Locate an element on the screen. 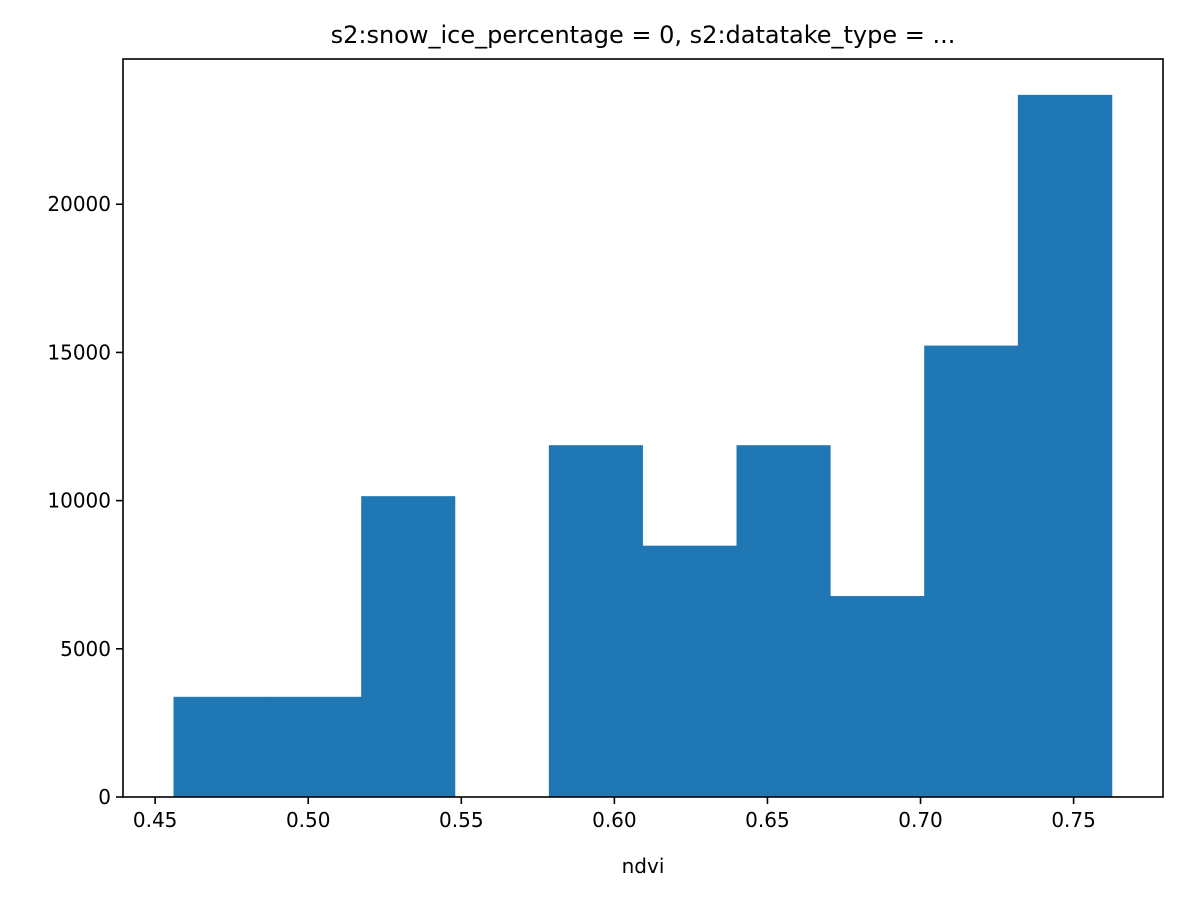 The height and width of the screenshot is (898, 1183). y-tick-label: 20000 is located at coordinates (79, 204).